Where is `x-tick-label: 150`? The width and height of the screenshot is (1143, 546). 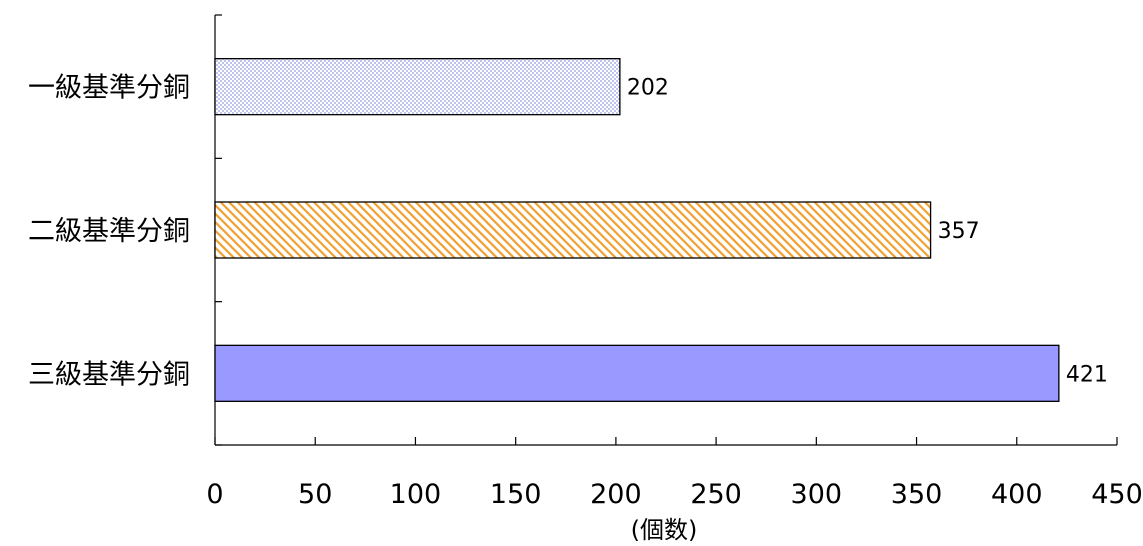 x-tick-label: 150 is located at coordinates (516, 494).